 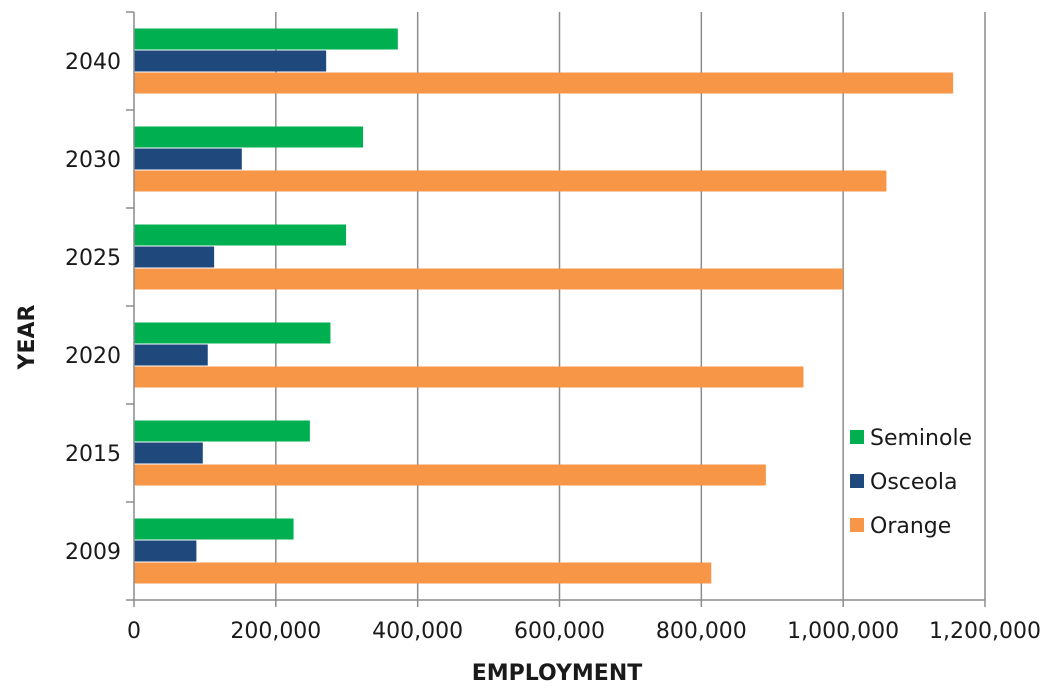 I want to click on bar-seminole-2030, so click(x=249, y=137).